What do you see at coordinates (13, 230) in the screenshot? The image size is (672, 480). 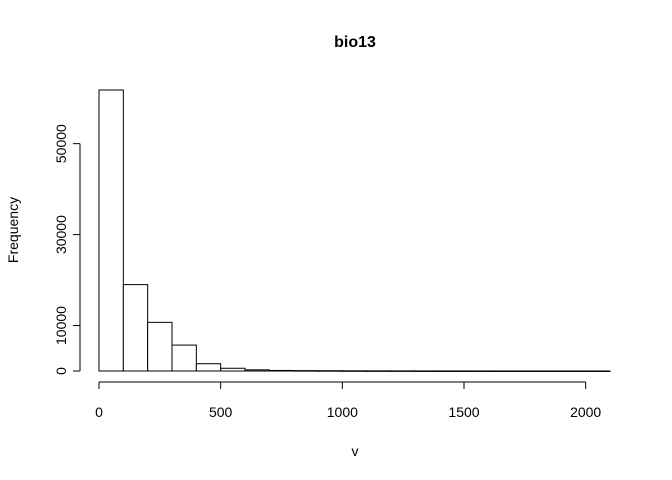 I see `y-axis-label: Frequency` at bounding box center [13, 230].